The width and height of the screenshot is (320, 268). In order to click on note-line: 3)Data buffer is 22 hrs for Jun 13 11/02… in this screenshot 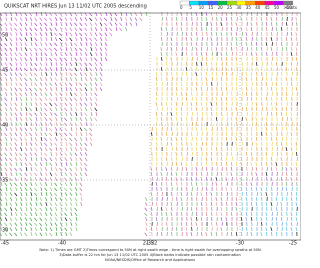, I will do `click(150, 255)`.